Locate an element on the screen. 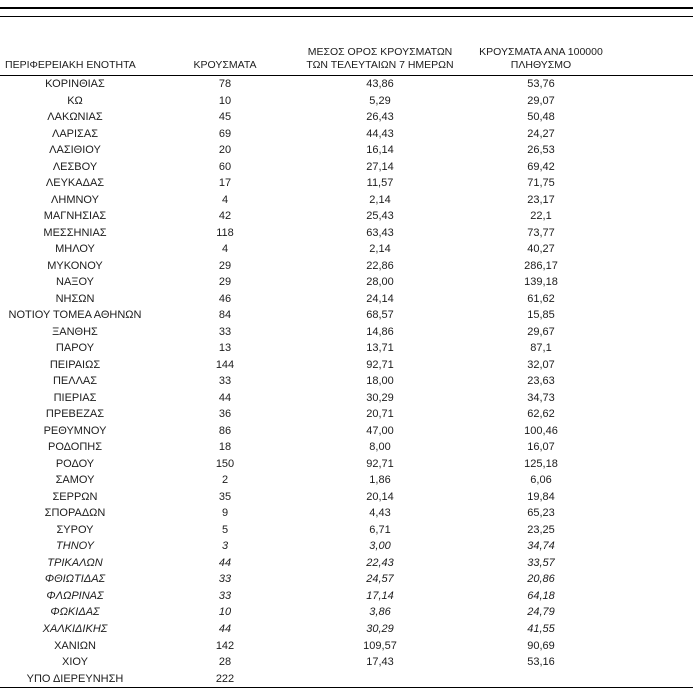 The width and height of the screenshot is (693, 694). region-cell: ΡΕΘΥΜΝΟΥ is located at coordinates (75, 430).